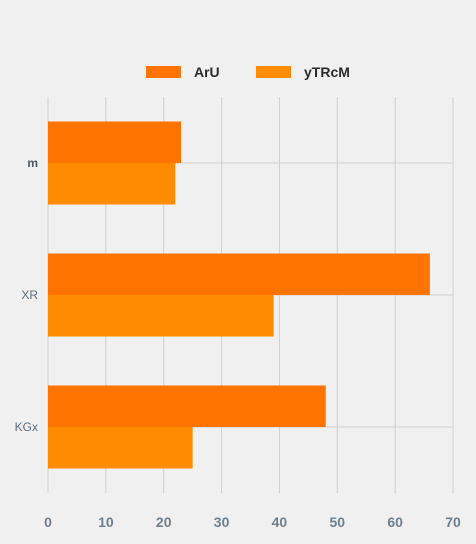  Describe the element at coordinates (248, 72) in the screenshot. I see `legend: ArU yTRcM` at that location.